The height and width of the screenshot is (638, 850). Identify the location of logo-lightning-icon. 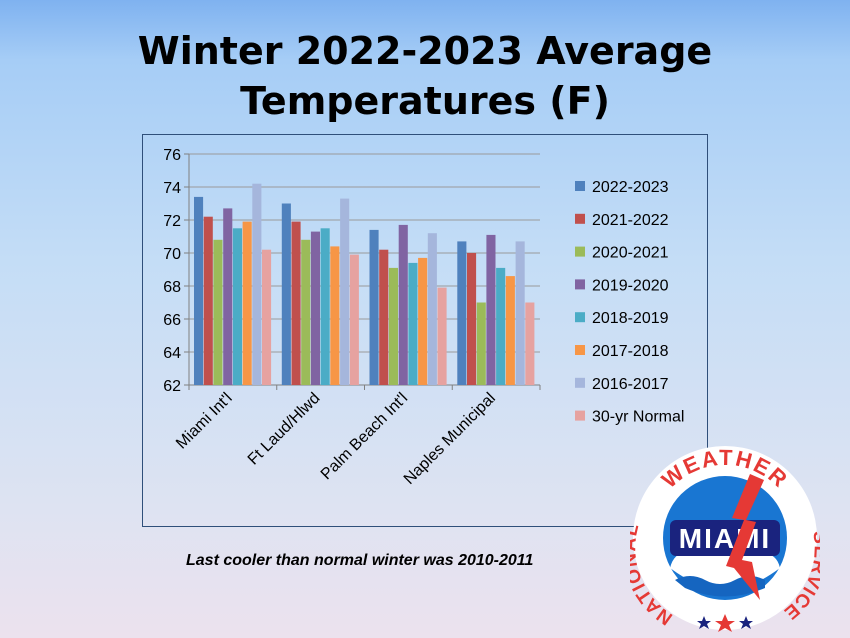
(745, 537).